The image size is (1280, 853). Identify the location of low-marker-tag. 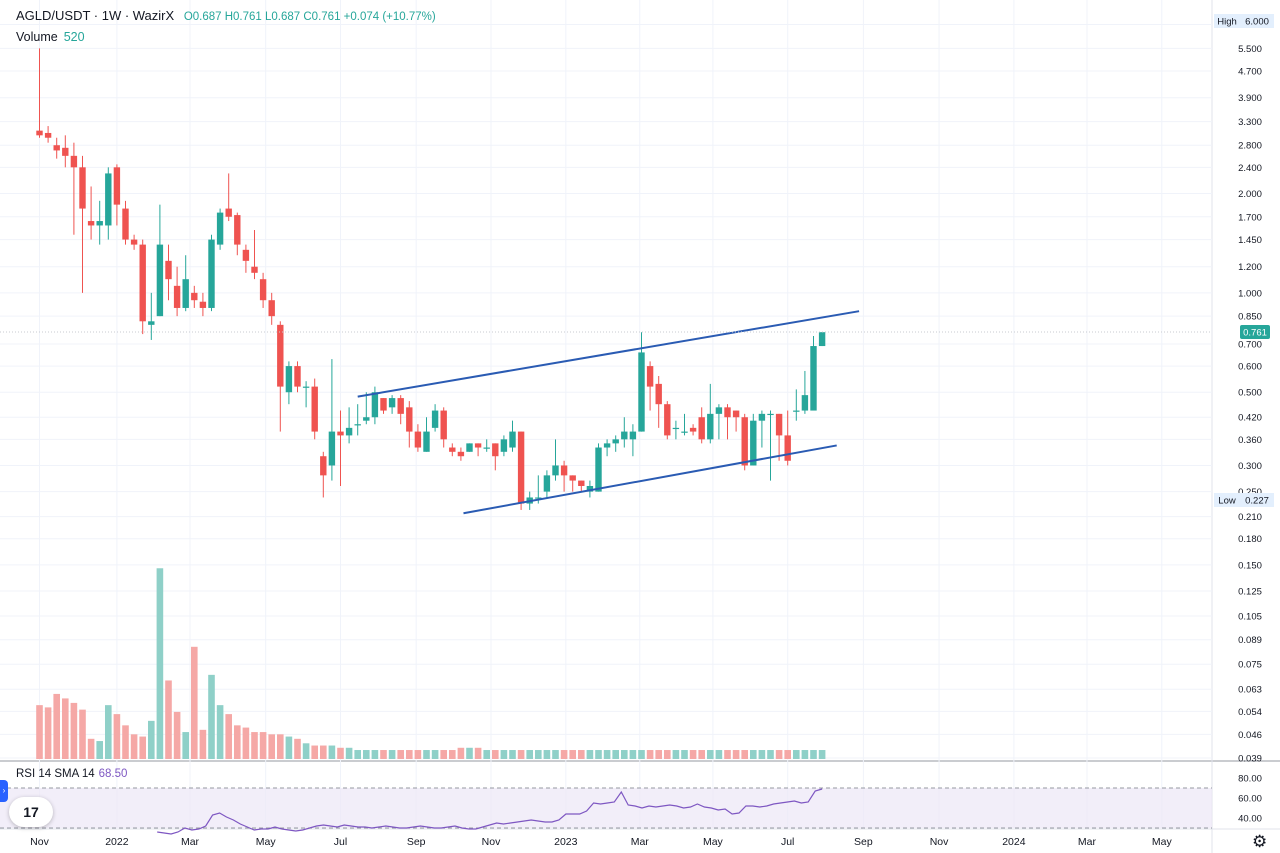
(1227, 500).